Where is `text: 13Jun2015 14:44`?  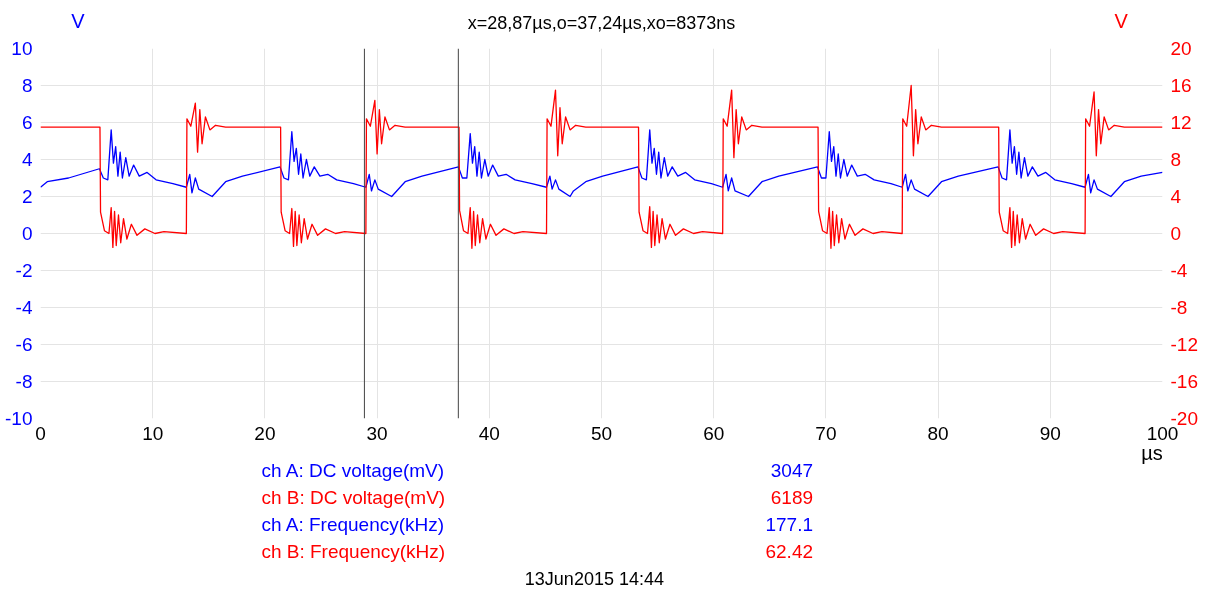
text: 13Jun2015 14:44 is located at coordinates (594, 578).